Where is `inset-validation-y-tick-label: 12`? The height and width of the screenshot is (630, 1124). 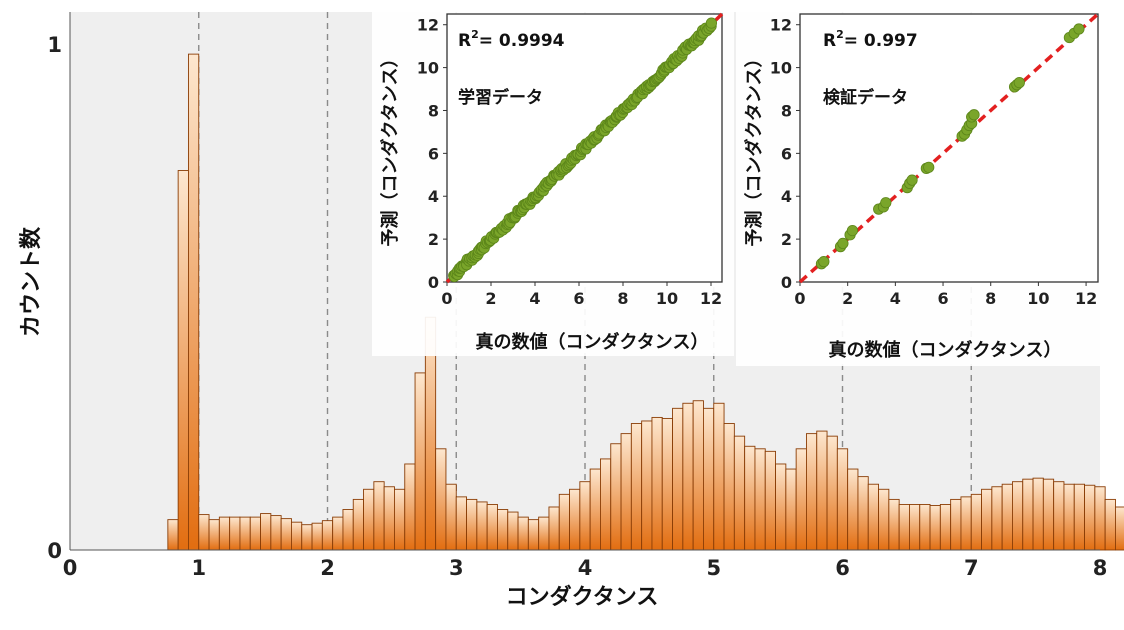
inset-validation-y-tick-label: 12 is located at coordinates (781, 25).